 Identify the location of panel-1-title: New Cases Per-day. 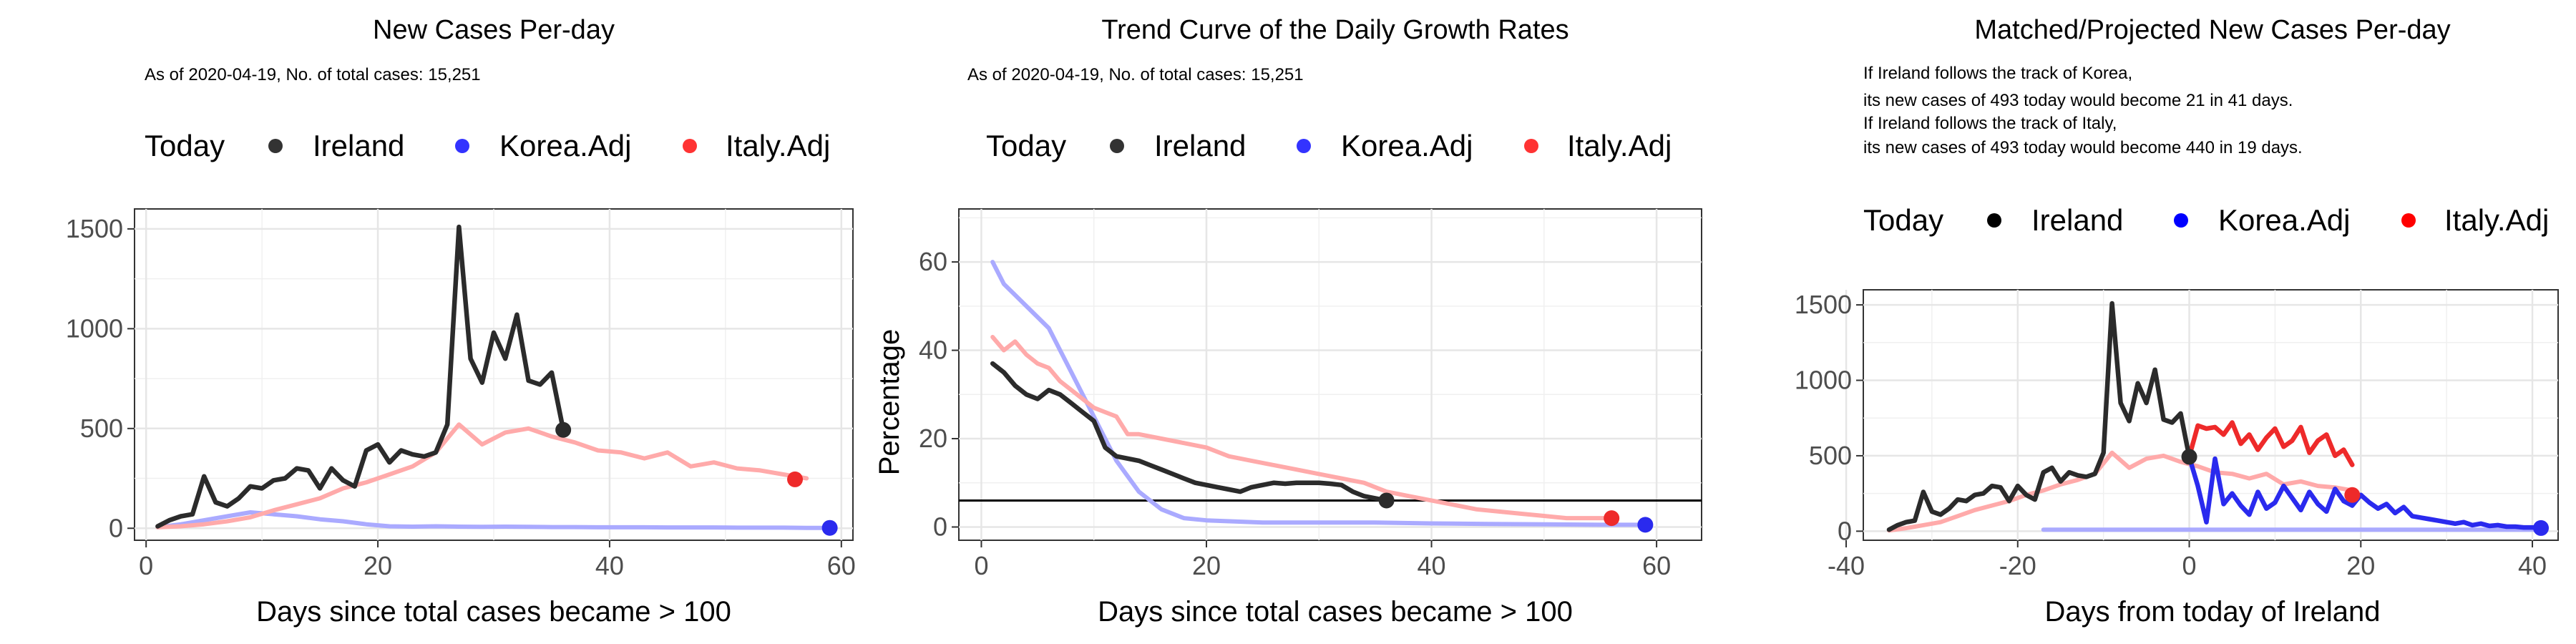
(494, 30).